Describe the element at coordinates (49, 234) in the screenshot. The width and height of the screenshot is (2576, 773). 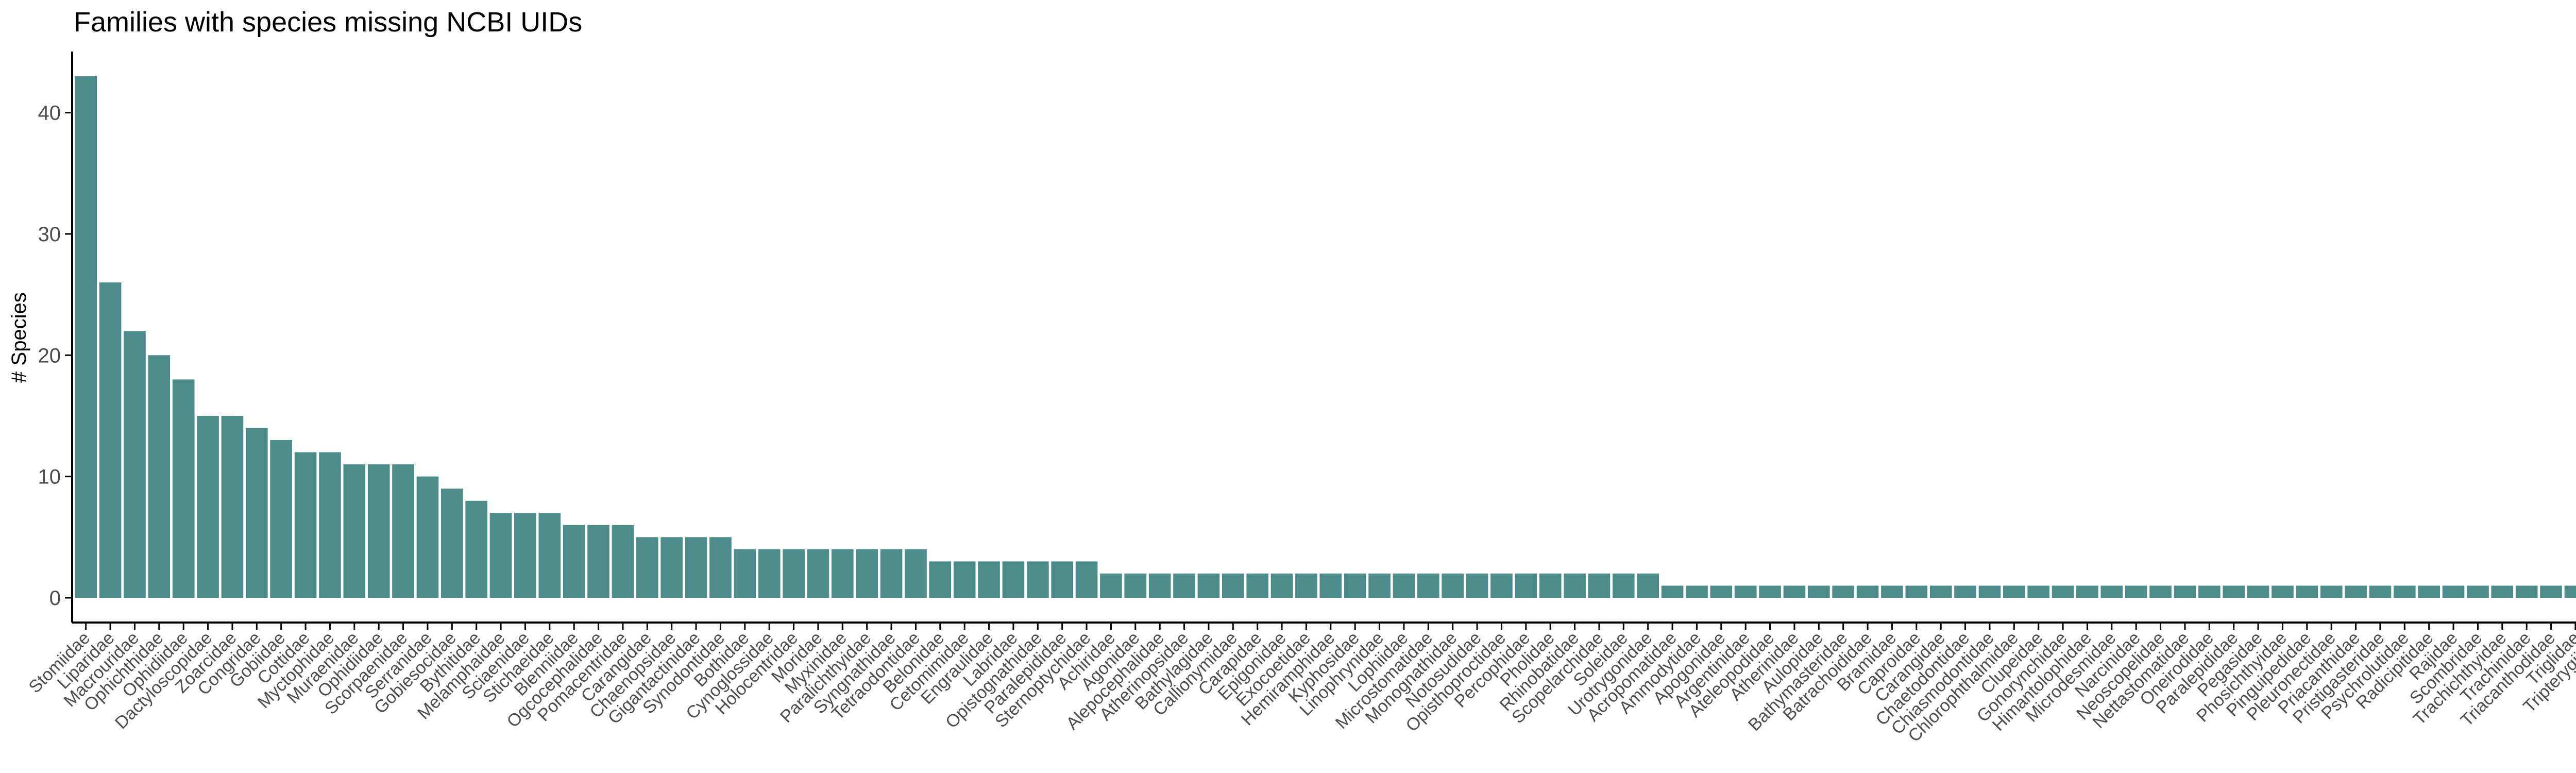
I see `y-tick-label: 30` at that location.